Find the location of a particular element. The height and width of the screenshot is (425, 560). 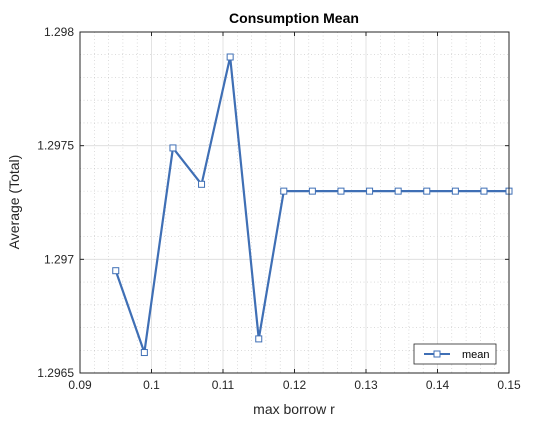

x-tick-label: 0.15 is located at coordinates (509, 385).